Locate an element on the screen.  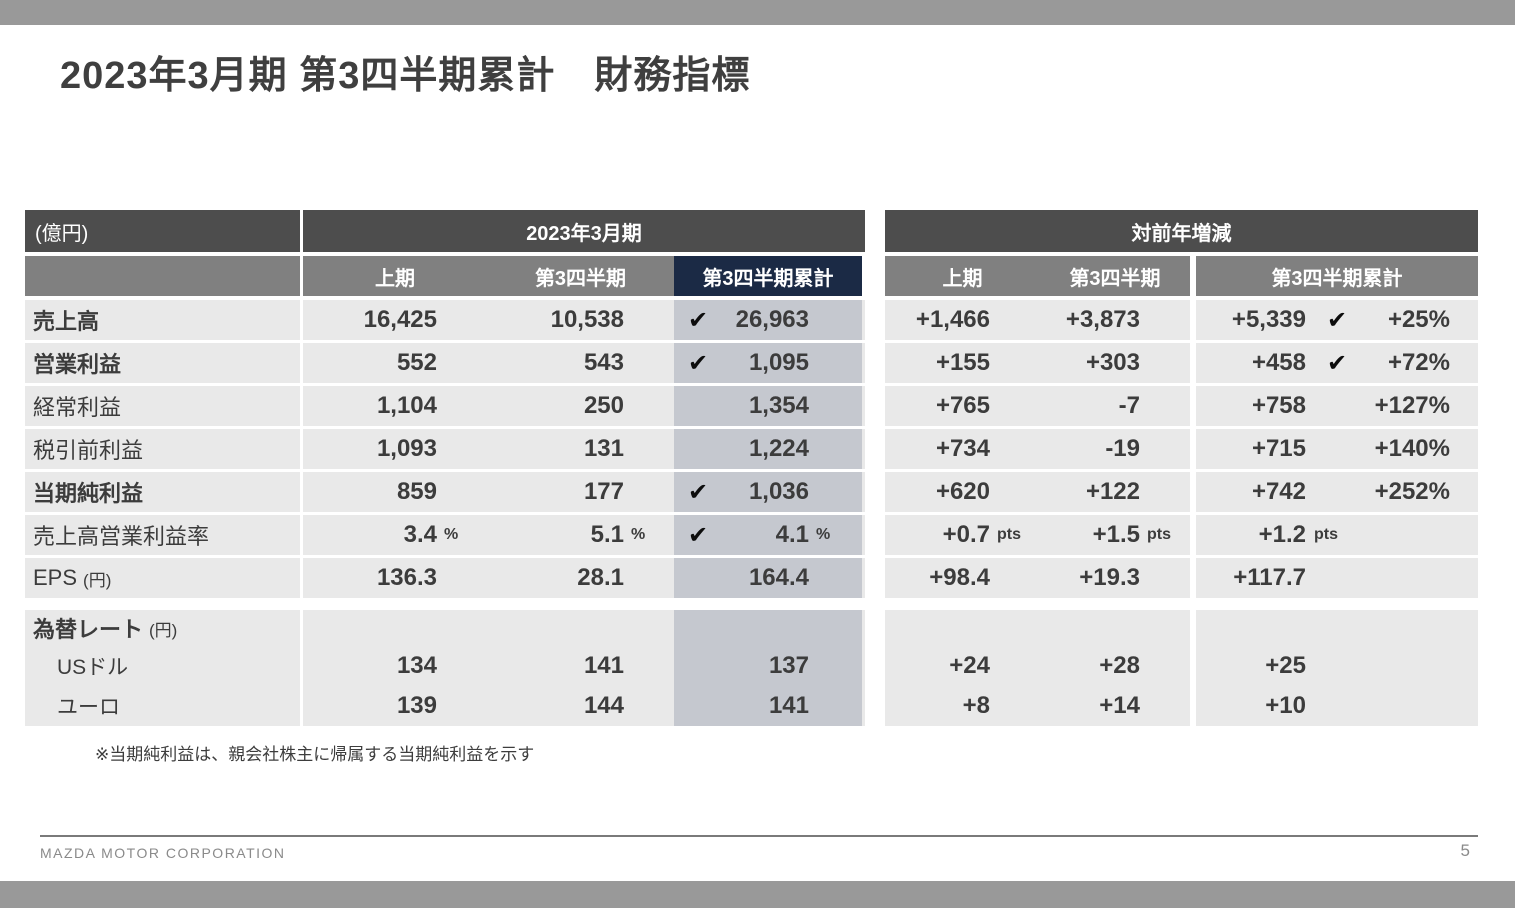
cell-value: 1,093 is located at coordinates (395, 449).